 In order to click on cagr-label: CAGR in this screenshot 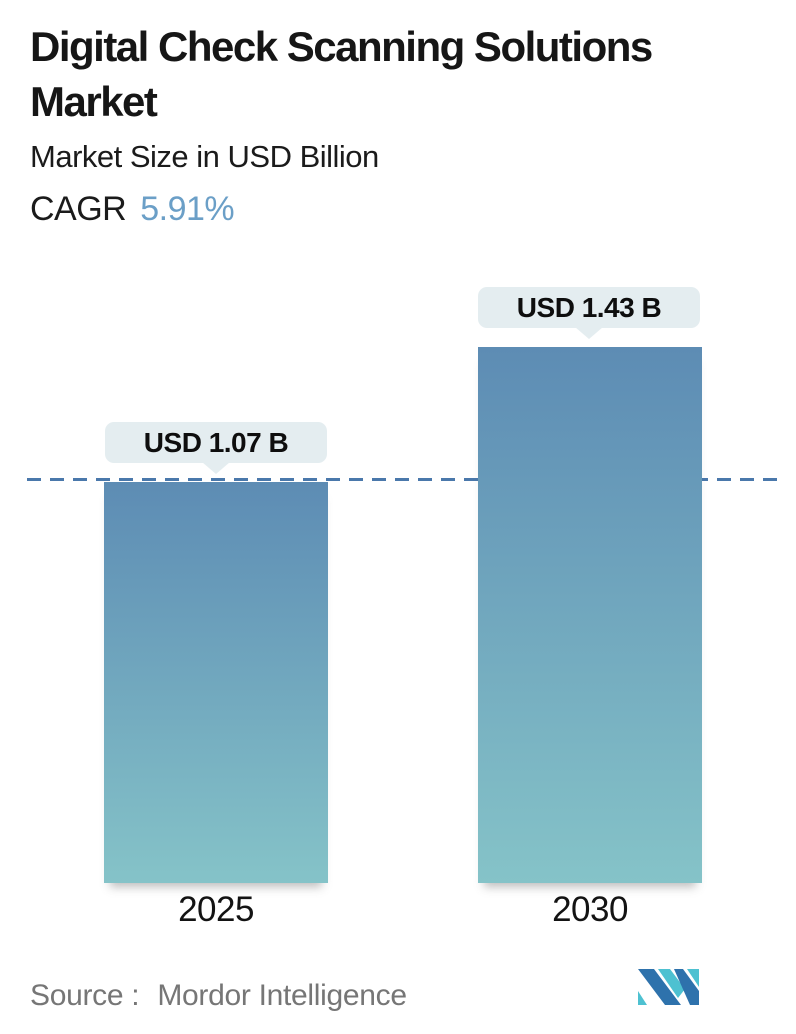, I will do `click(78, 209)`.